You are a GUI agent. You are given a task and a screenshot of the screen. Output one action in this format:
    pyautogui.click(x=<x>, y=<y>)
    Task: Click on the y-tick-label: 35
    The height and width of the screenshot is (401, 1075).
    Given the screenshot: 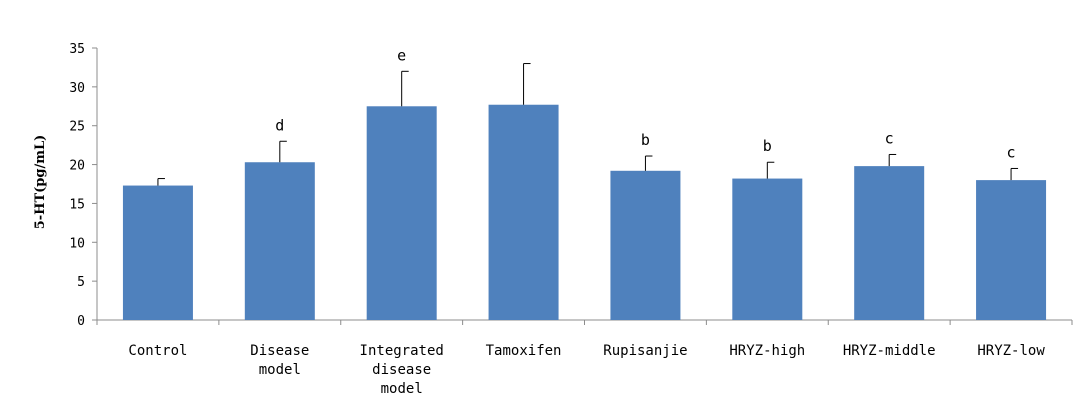 What is the action you would take?
    pyautogui.click(x=77, y=49)
    